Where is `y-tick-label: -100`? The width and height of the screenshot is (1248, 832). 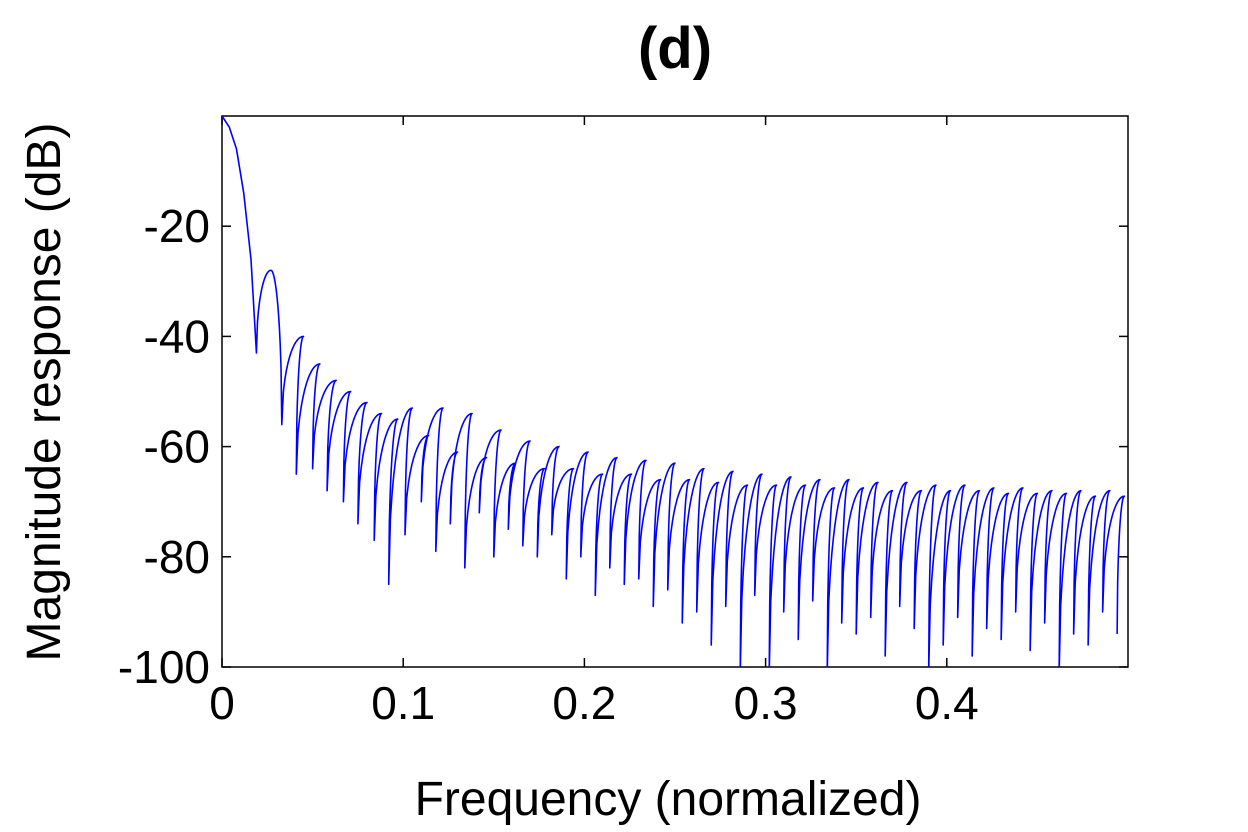 y-tick-label: -100 is located at coordinates (164, 667).